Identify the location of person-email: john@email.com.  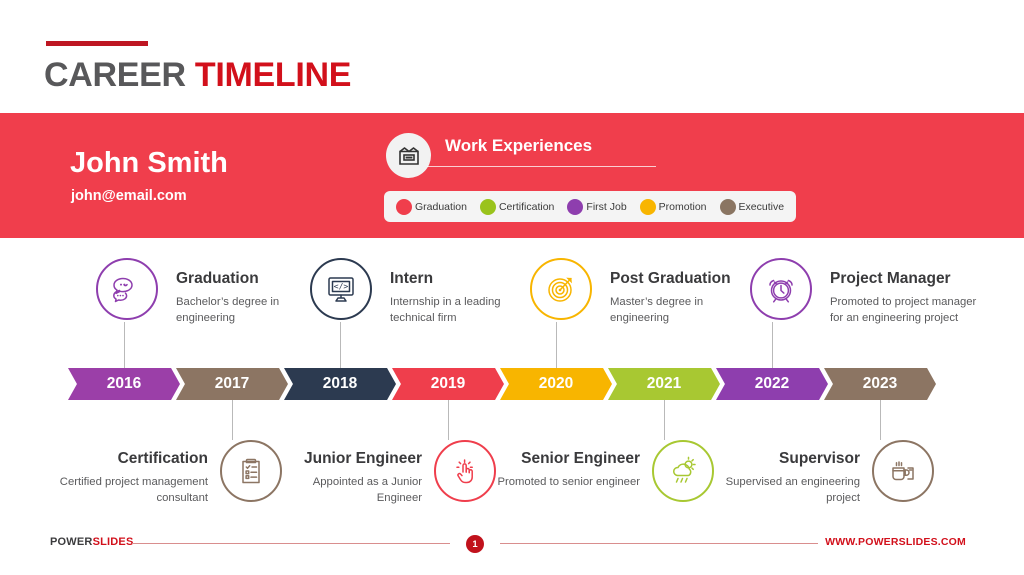
(129, 196).